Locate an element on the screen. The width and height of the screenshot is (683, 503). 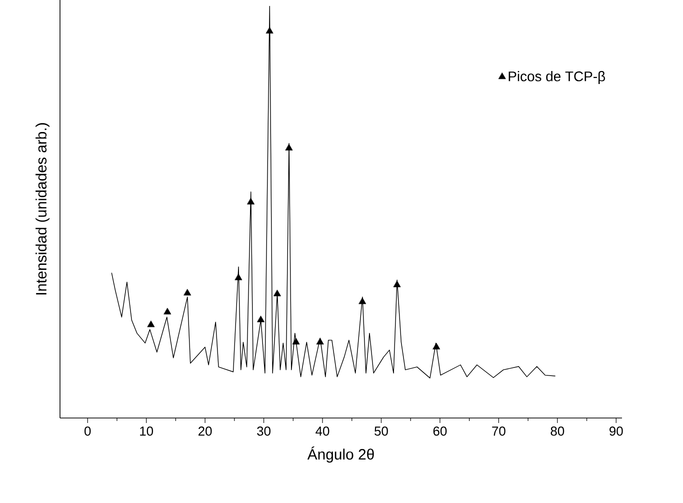
x-tick-label: 20 is located at coordinates (205, 431).